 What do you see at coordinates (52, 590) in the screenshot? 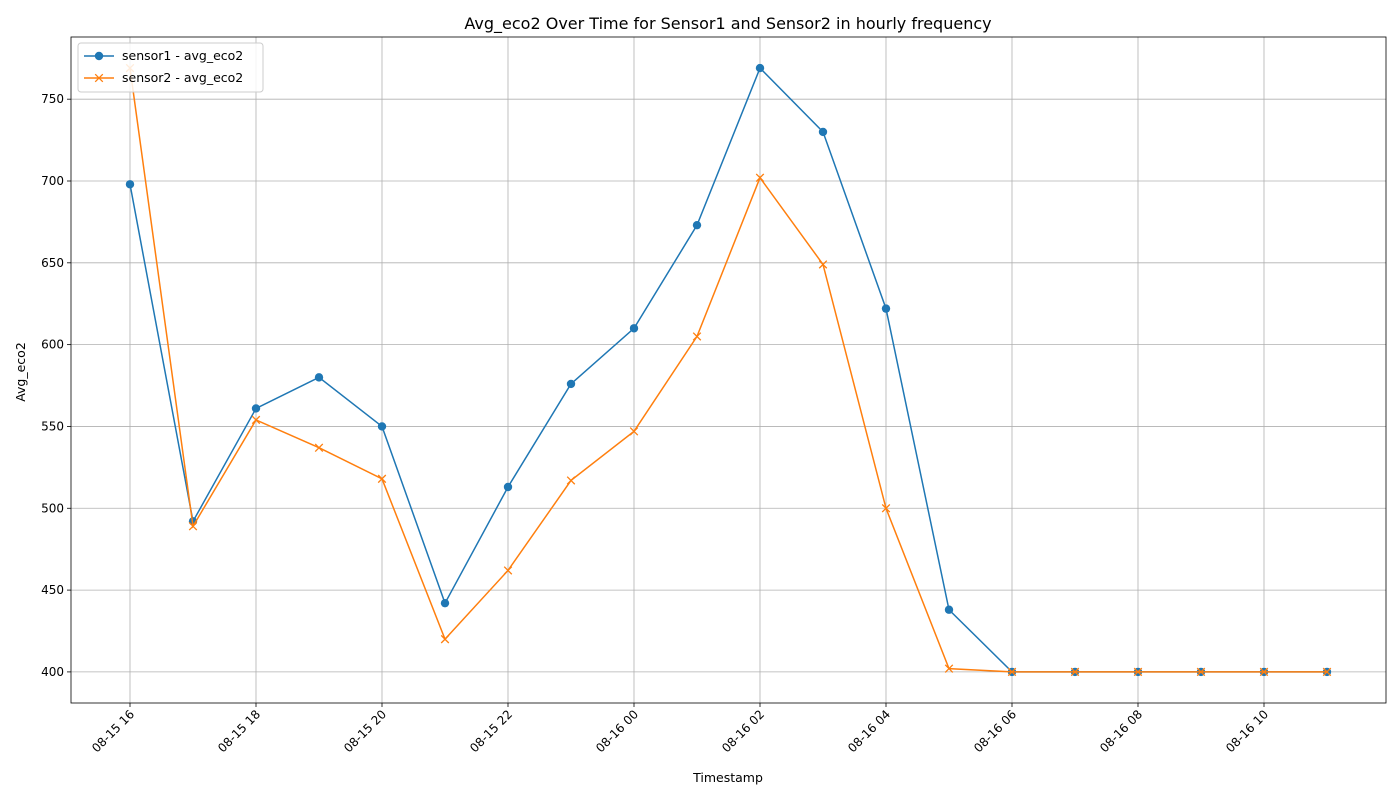
I see `y-tick-label: 450` at bounding box center [52, 590].